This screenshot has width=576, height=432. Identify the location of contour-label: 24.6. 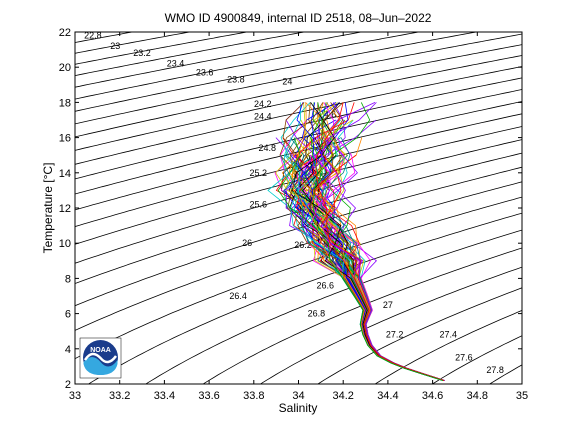
(328, 115).